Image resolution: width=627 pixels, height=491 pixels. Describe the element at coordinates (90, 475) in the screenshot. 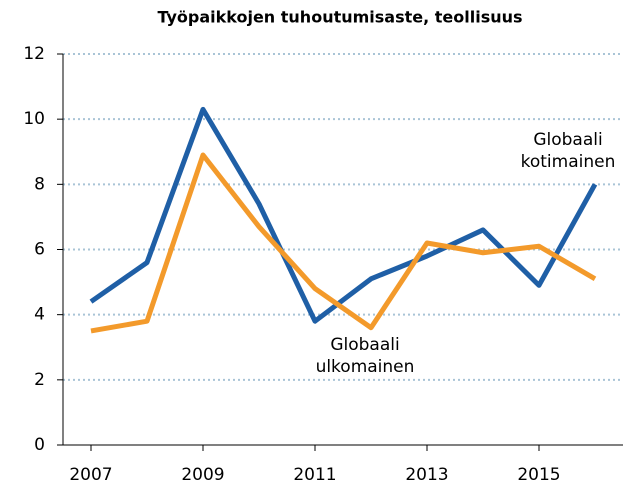

I see `x-tick-label: 2007` at that location.